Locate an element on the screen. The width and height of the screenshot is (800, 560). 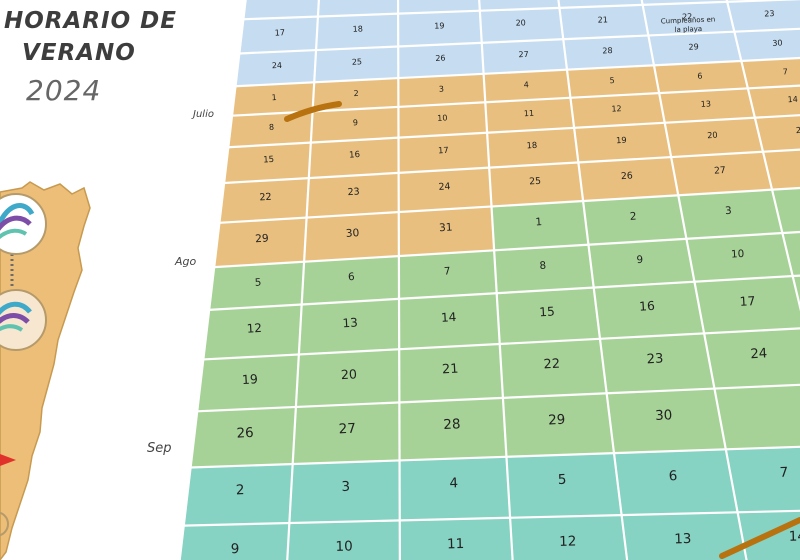
calendar-day-number: 25 is located at coordinates (535, 182).